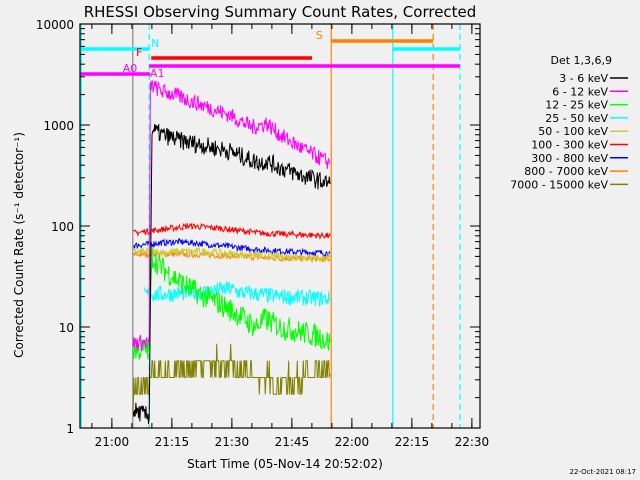  What do you see at coordinates (573, 131) in the screenshot?
I see `legend-label: 50 - 100 keV` at bounding box center [573, 131].